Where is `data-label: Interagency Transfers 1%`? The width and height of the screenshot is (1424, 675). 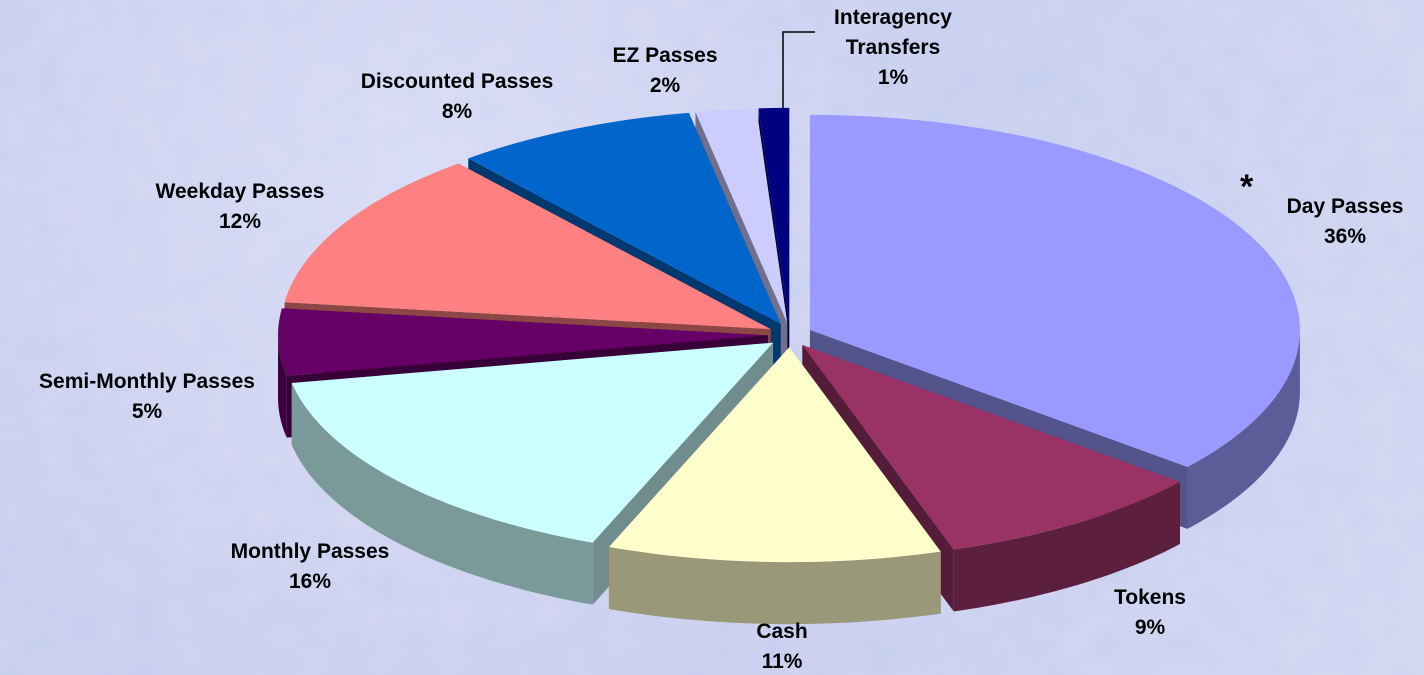
data-label: Interagency Transfers 1% is located at coordinates (893, 48).